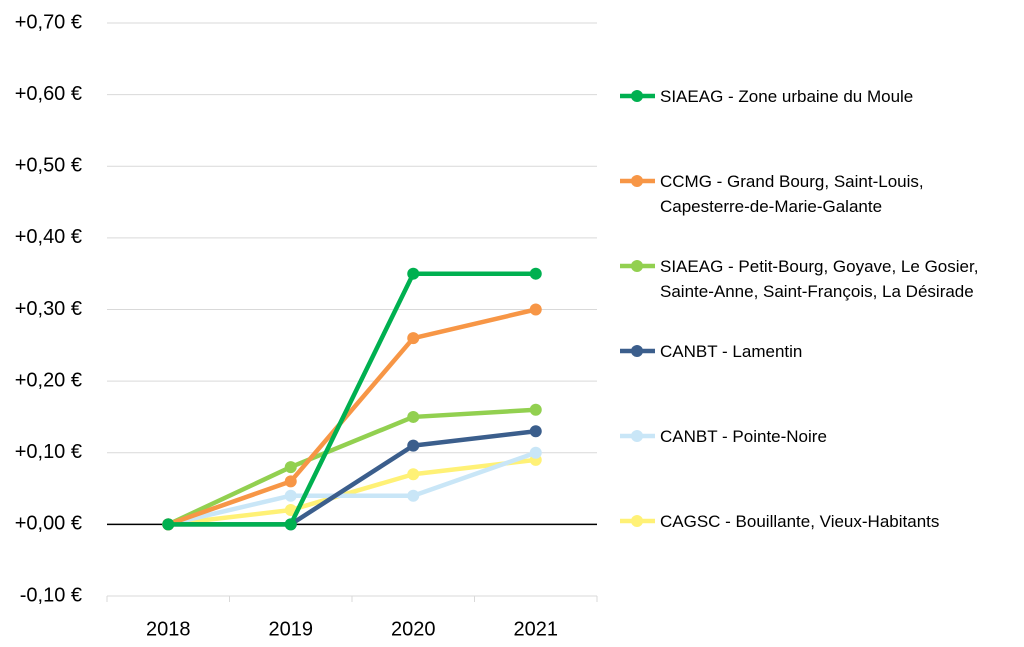 The width and height of the screenshot is (1024, 647). I want to click on y-tick-label: -0,10 €, so click(51, 595).